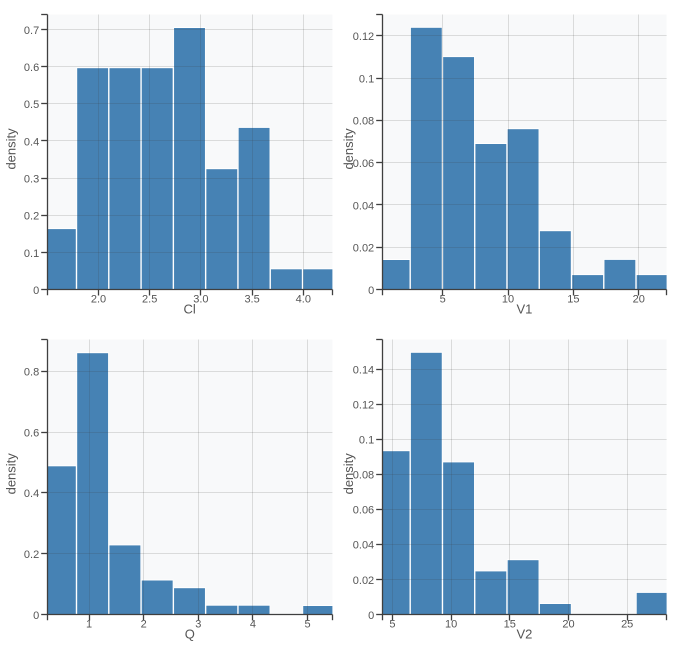 The height and width of the screenshot is (654, 694). I want to click on svg-text: 0.8, so click(31, 373).